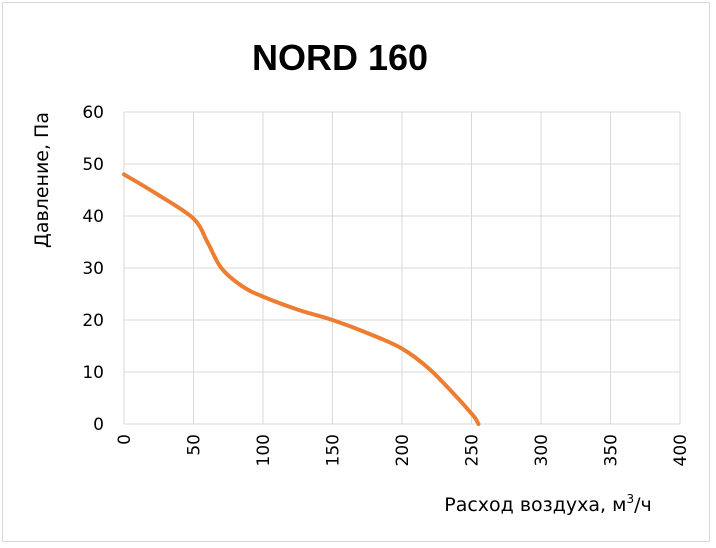 The width and height of the screenshot is (716, 548). Describe the element at coordinates (93, 217) in the screenshot. I see `y-tick-label-4: 40` at that location.